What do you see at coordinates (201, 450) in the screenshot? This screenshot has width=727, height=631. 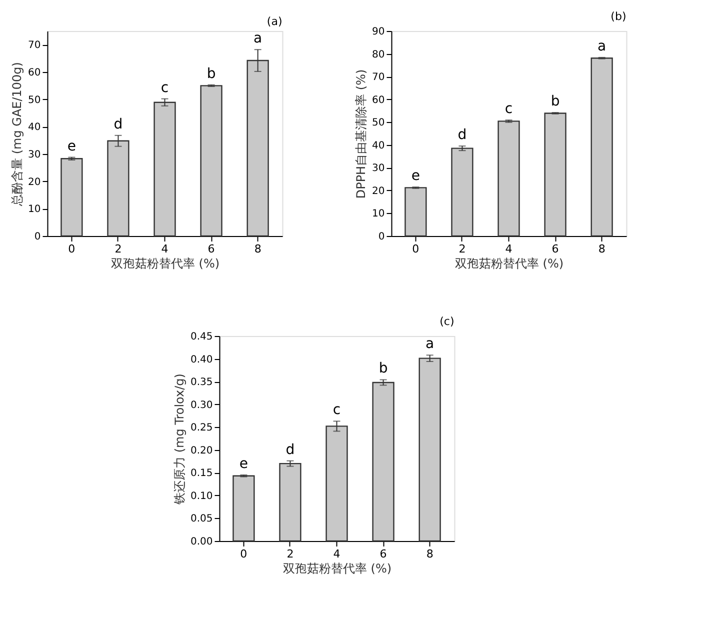 I see `y-tick-label: 0.20` at bounding box center [201, 450].